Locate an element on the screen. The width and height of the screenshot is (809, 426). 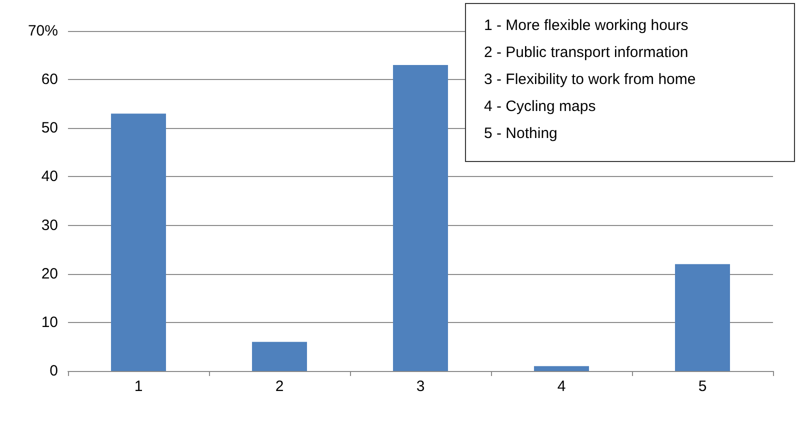
annotation: 3 - Flexibility to work from home is located at coordinates (590, 80).